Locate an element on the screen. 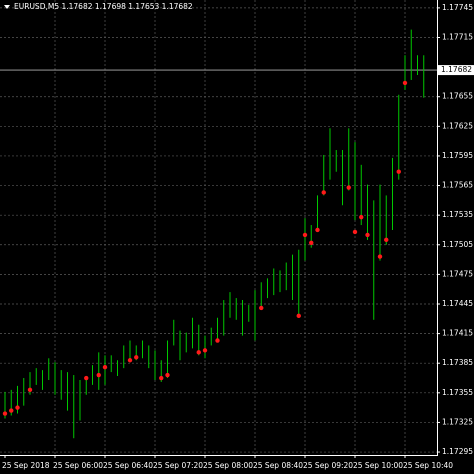 Image resolution: width=474 pixels, height=474 pixels. y-tick-label: 1.17325 is located at coordinates (457, 421).